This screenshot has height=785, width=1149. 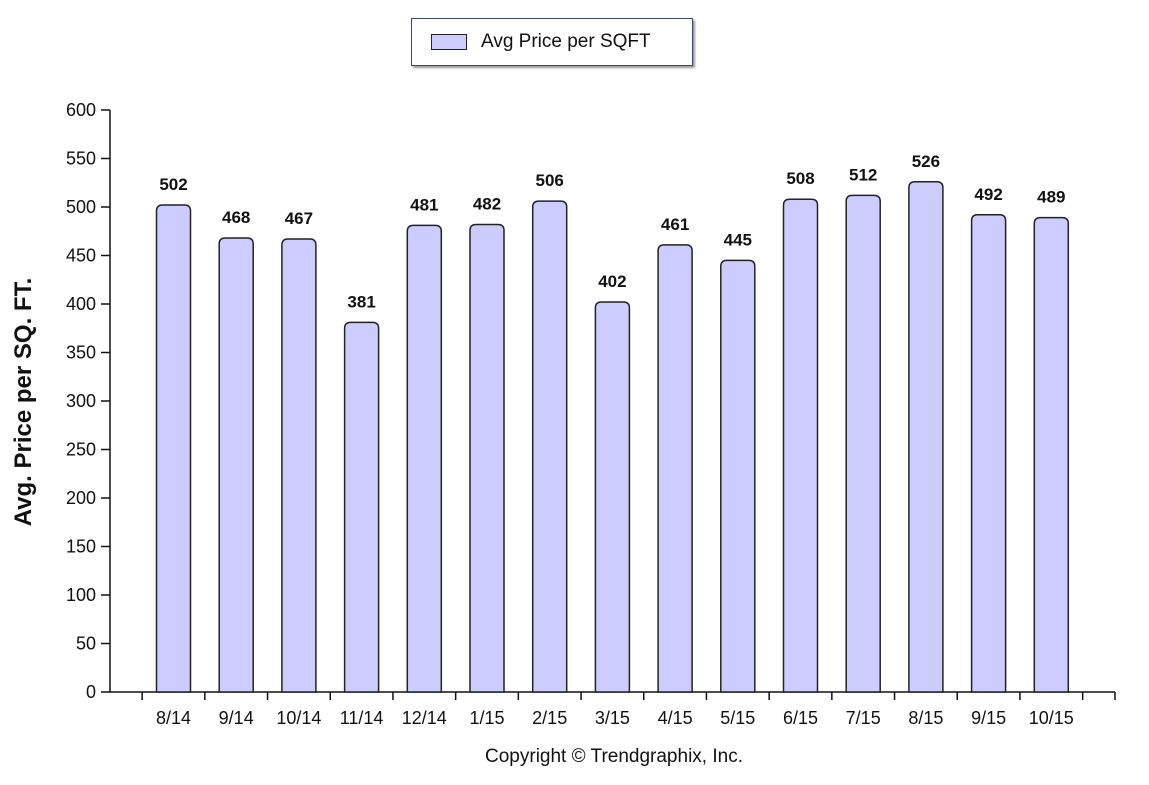 I want to click on x-tick-label: 6/15, so click(x=800, y=718).